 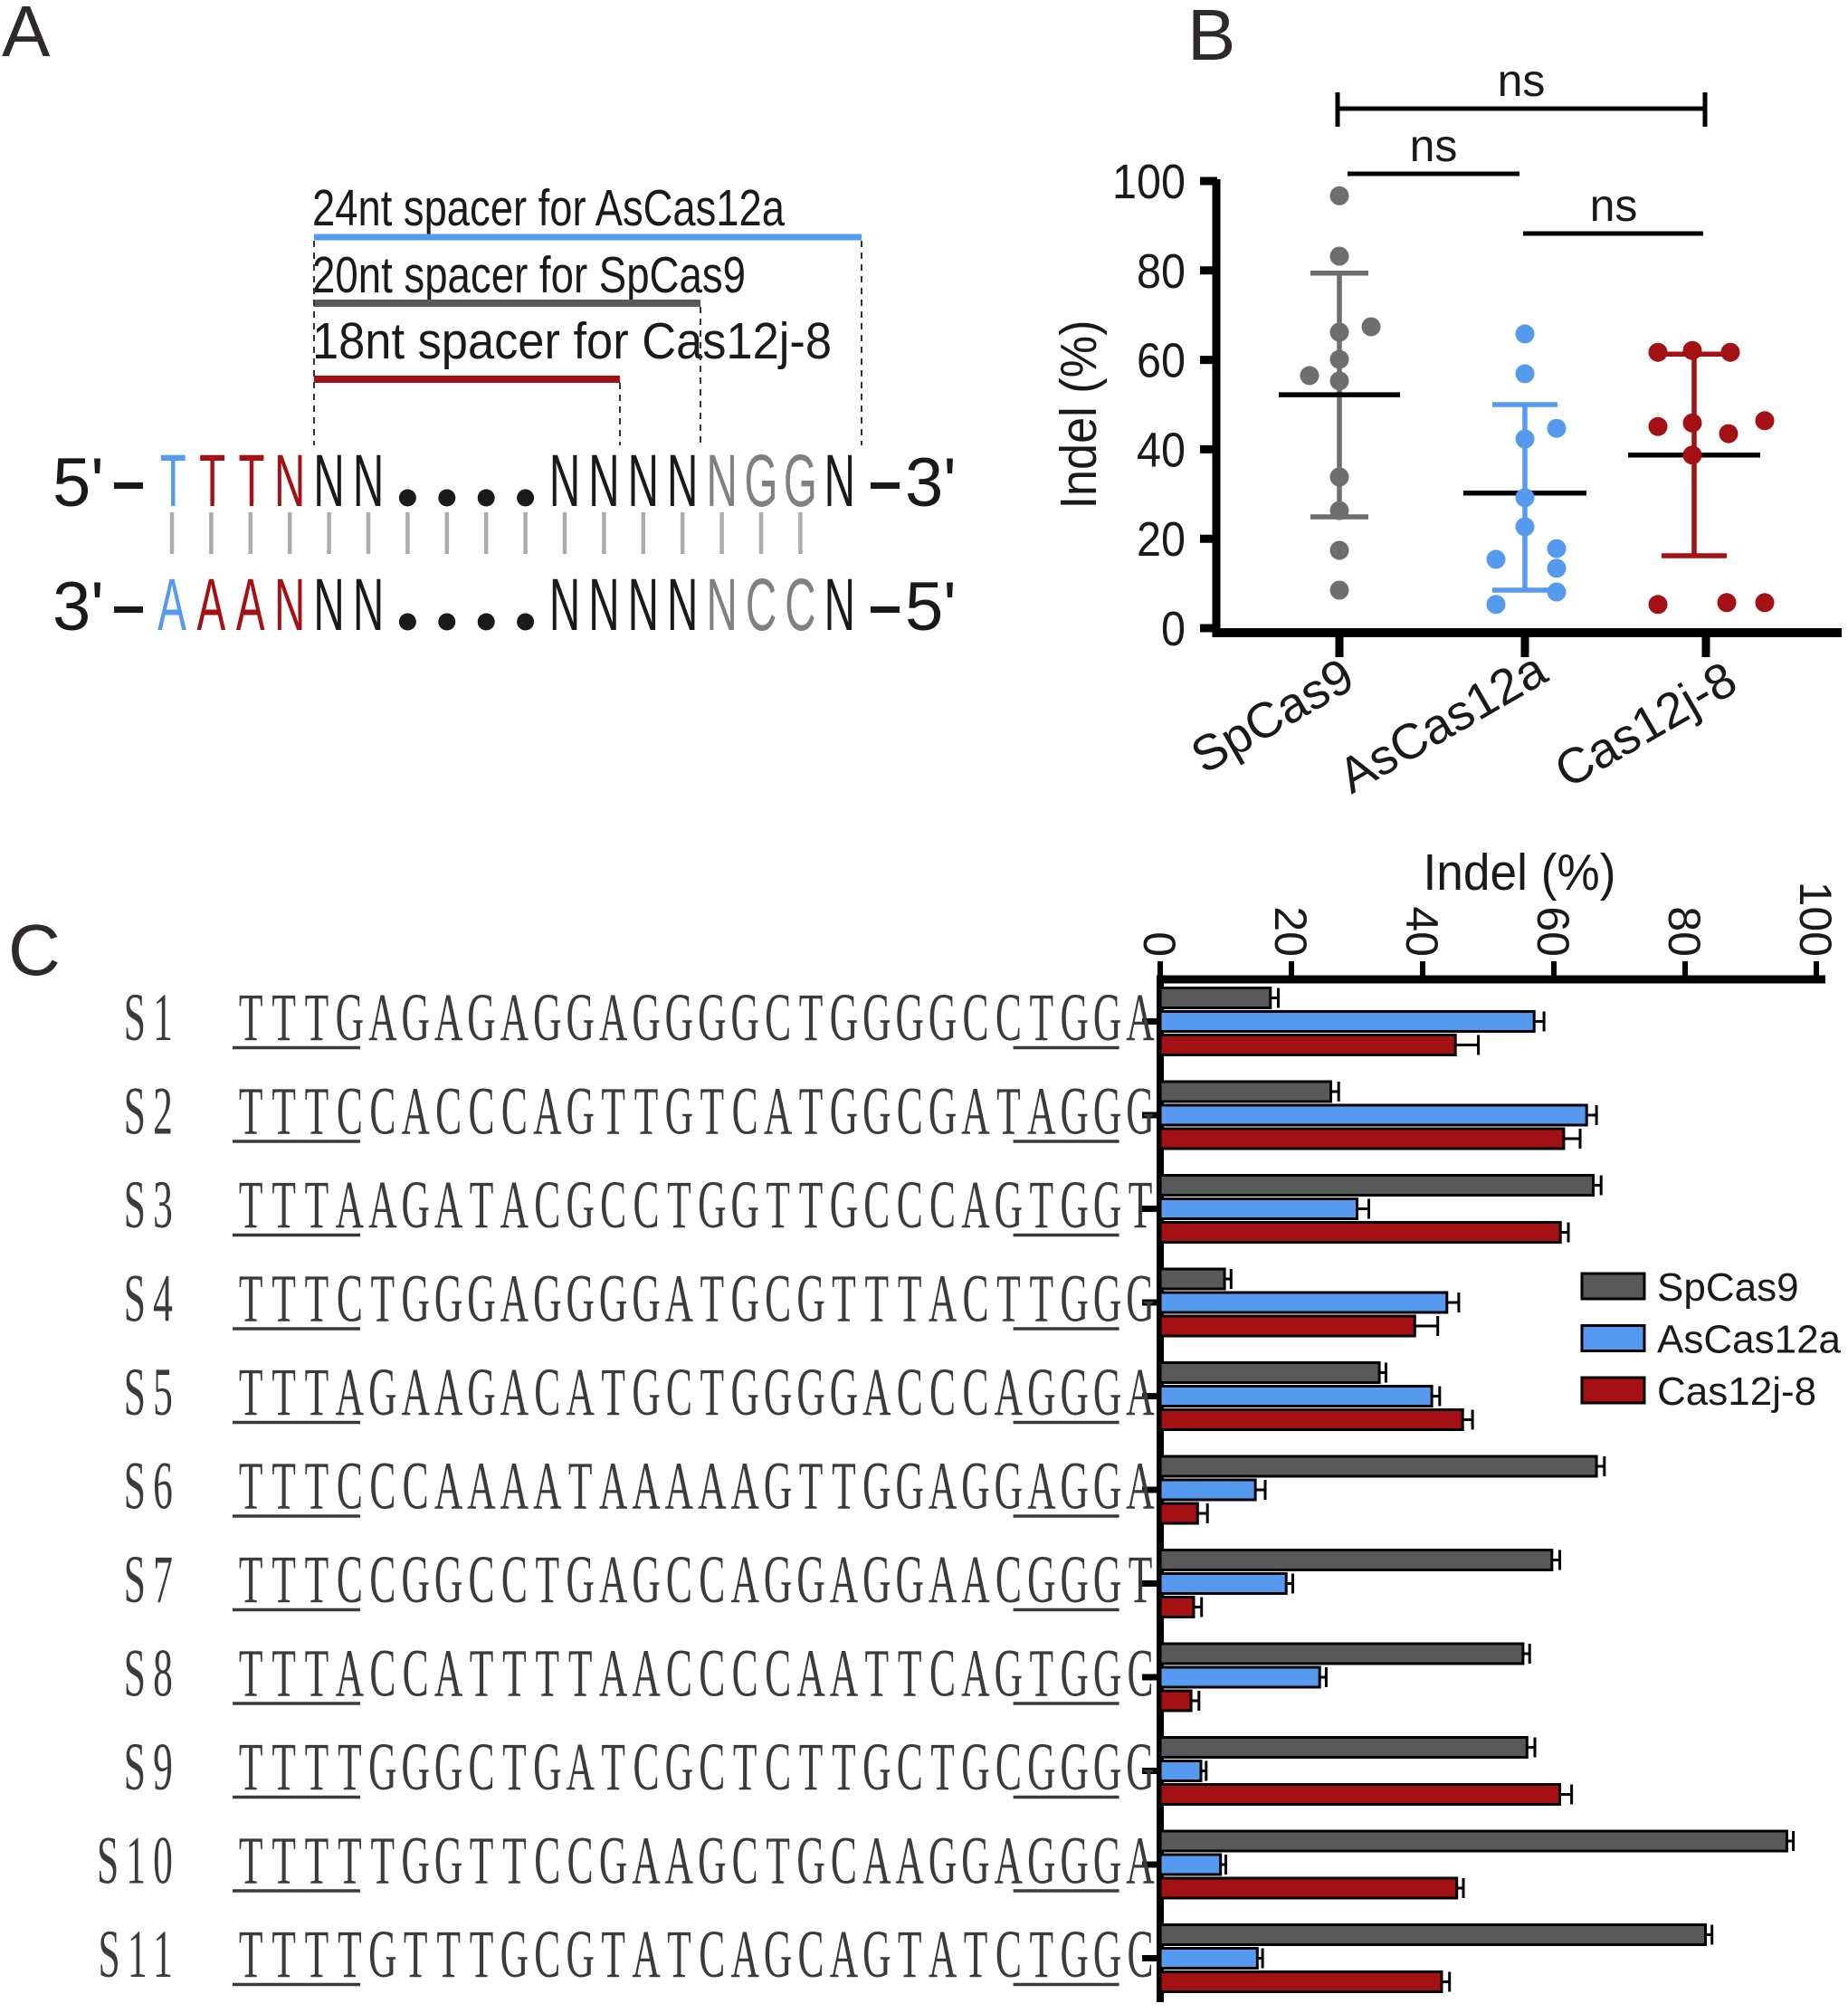 What do you see at coordinates (152, 1205) in the screenshot?
I see `svg-text: S3` at bounding box center [152, 1205].